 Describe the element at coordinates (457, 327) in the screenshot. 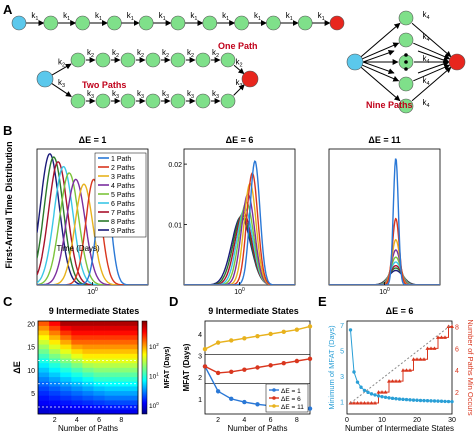

I see `y-right-tick-label: 8` at that location.